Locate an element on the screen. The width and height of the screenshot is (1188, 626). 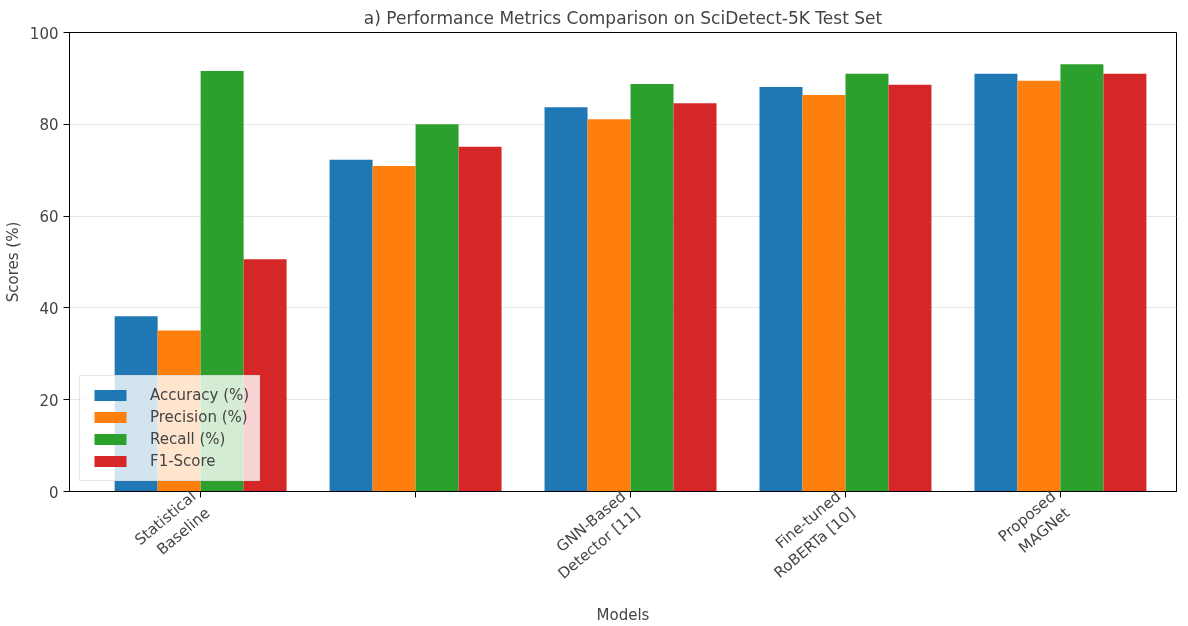
y-tick-label: 80 is located at coordinates (49, 125).